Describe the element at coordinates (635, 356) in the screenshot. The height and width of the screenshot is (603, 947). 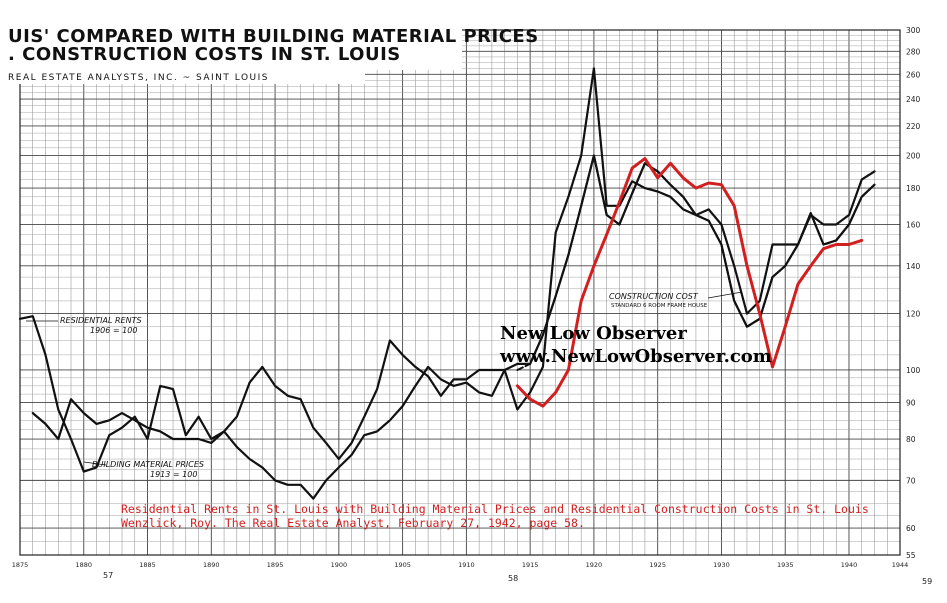
I see `watermark-url: www.NewLowObserver.com` at that location.